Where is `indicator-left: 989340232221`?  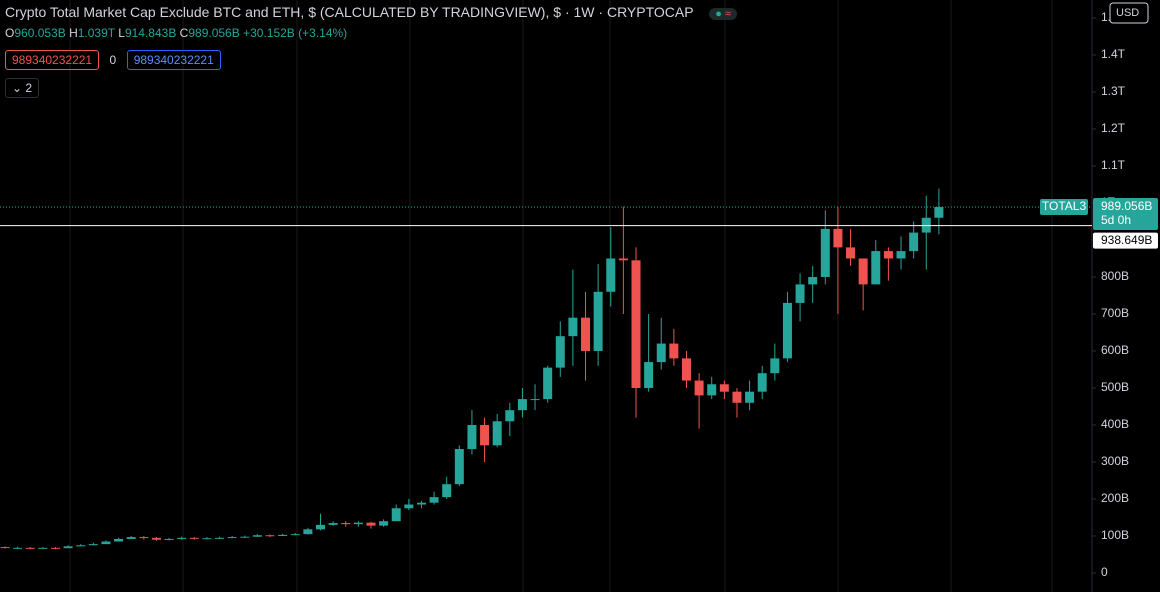
indicator-left: 989340232221 is located at coordinates (52, 60).